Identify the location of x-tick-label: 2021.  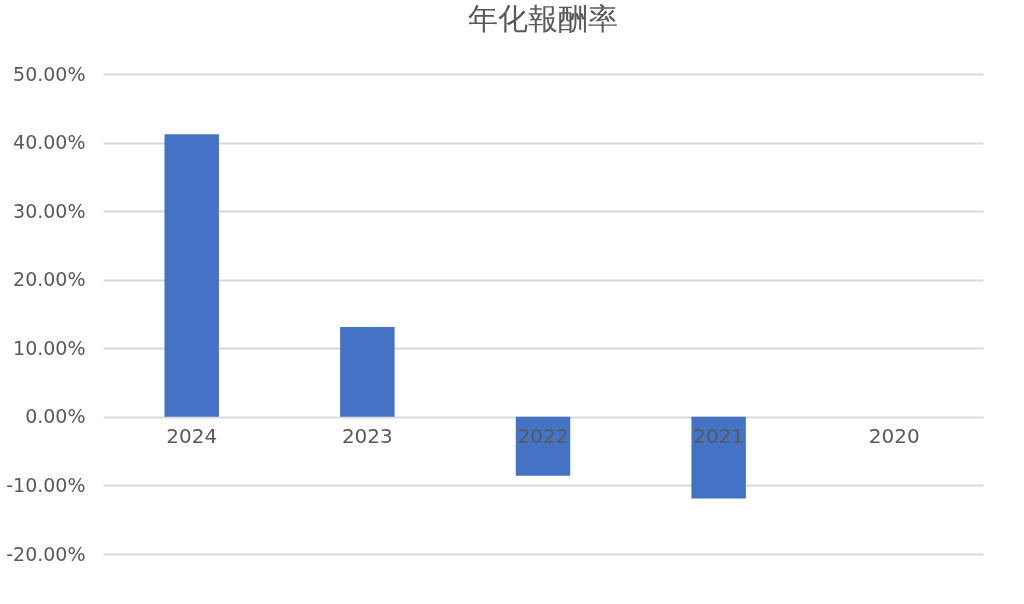
(719, 436).